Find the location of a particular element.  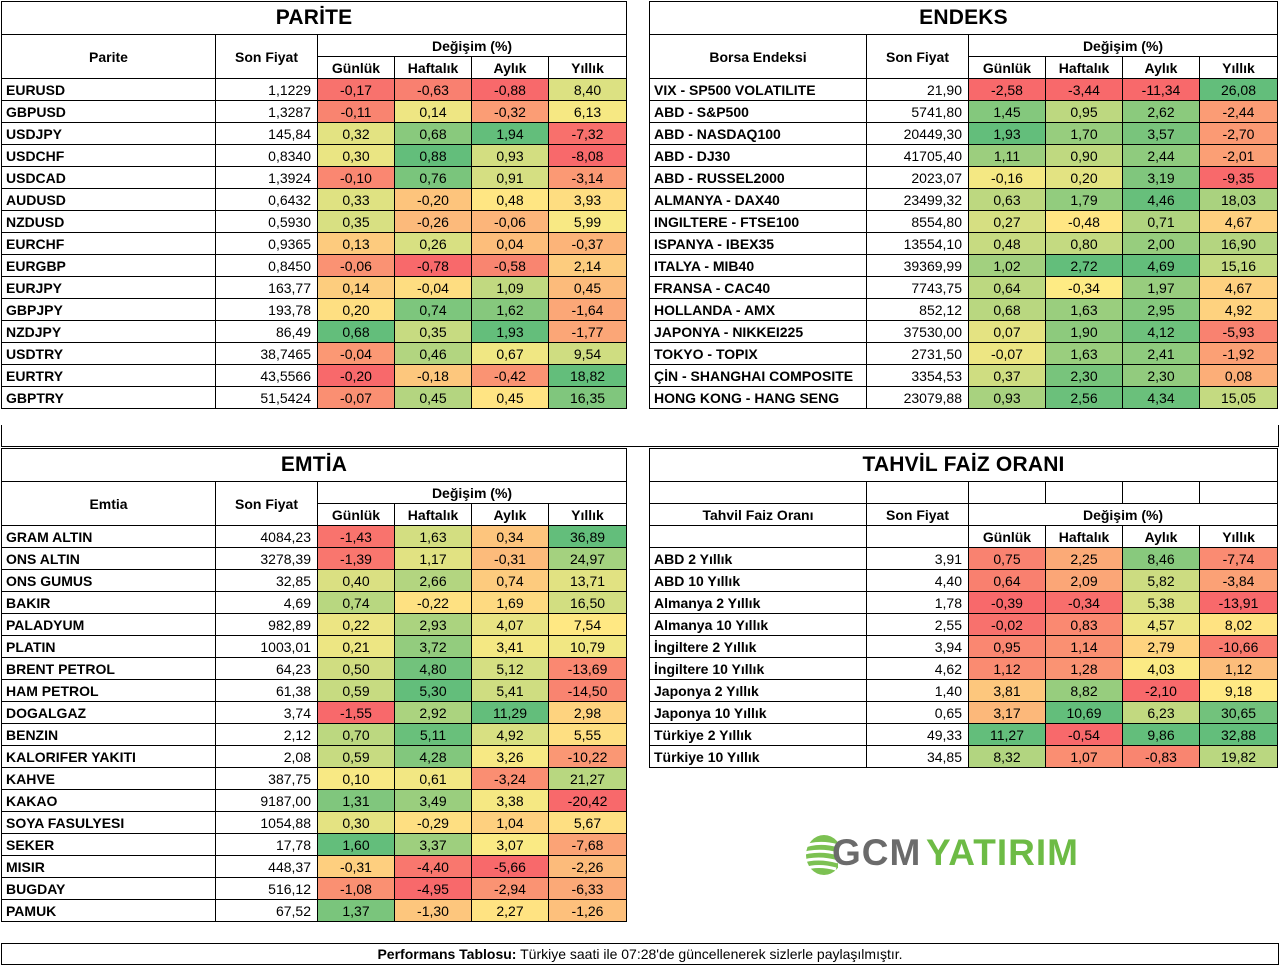

row-change-m: -2,10 is located at coordinates (1161, 690).